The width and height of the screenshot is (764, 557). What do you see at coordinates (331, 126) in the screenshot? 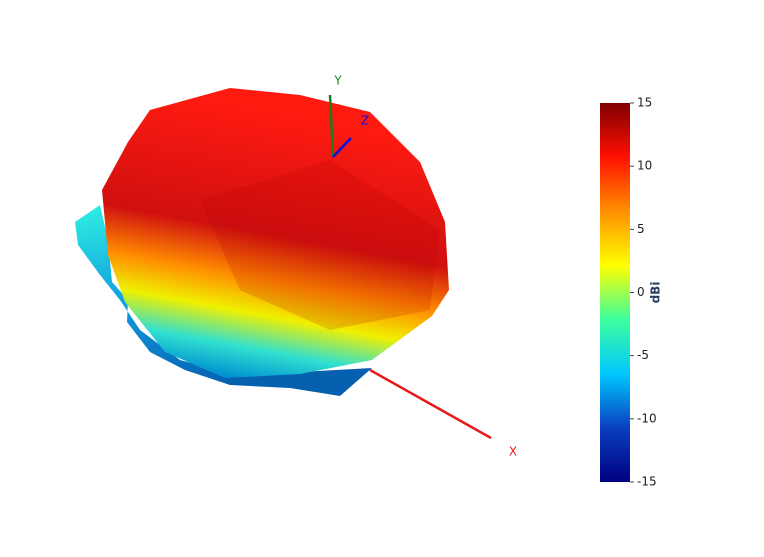
I see `axis-y` at bounding box center [331, 126].